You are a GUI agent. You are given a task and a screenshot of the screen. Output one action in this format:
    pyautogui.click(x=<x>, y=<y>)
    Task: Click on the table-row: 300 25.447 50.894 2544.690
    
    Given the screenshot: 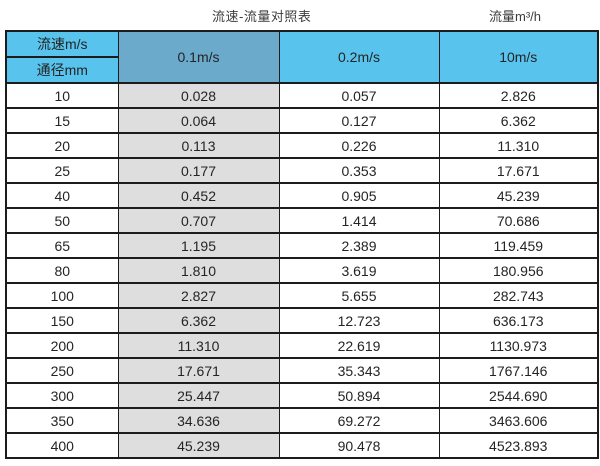 What is the action you would take?
    pyautogui.click(x=302, y=395)
    